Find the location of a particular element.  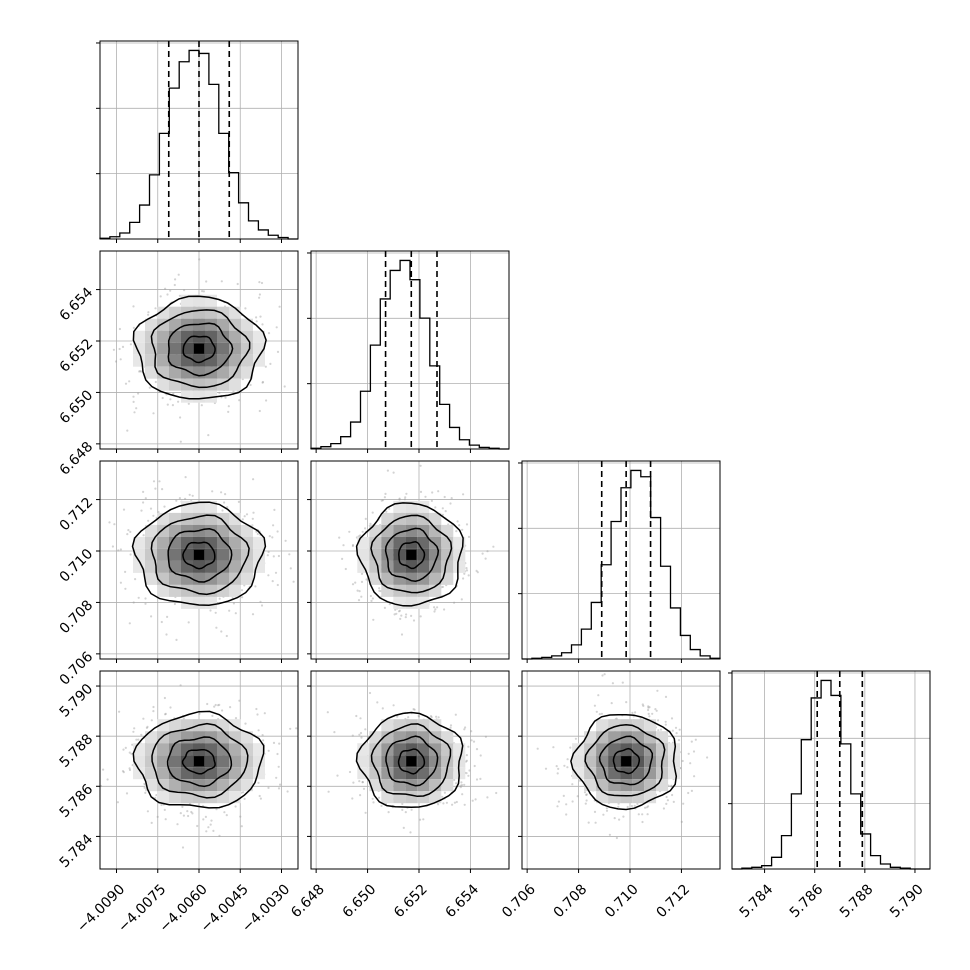

x-tick-label: 6.652 is located at coordinates (411, 901).